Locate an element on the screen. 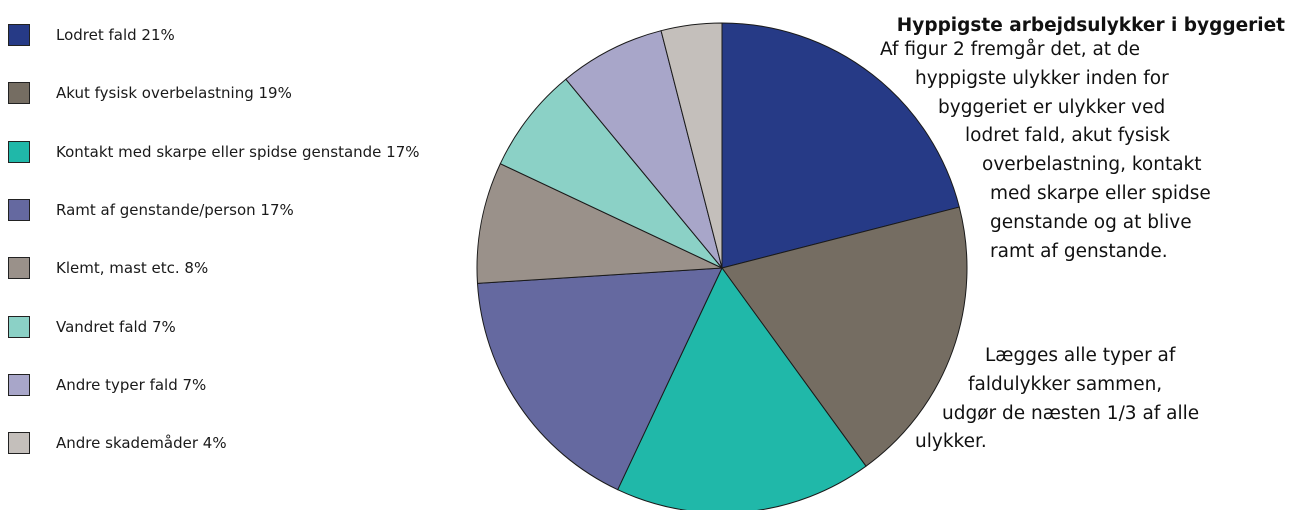 The image size is (1291, 510). legend-label: Andre skademåder 4% is located at coordinates (141, 443).